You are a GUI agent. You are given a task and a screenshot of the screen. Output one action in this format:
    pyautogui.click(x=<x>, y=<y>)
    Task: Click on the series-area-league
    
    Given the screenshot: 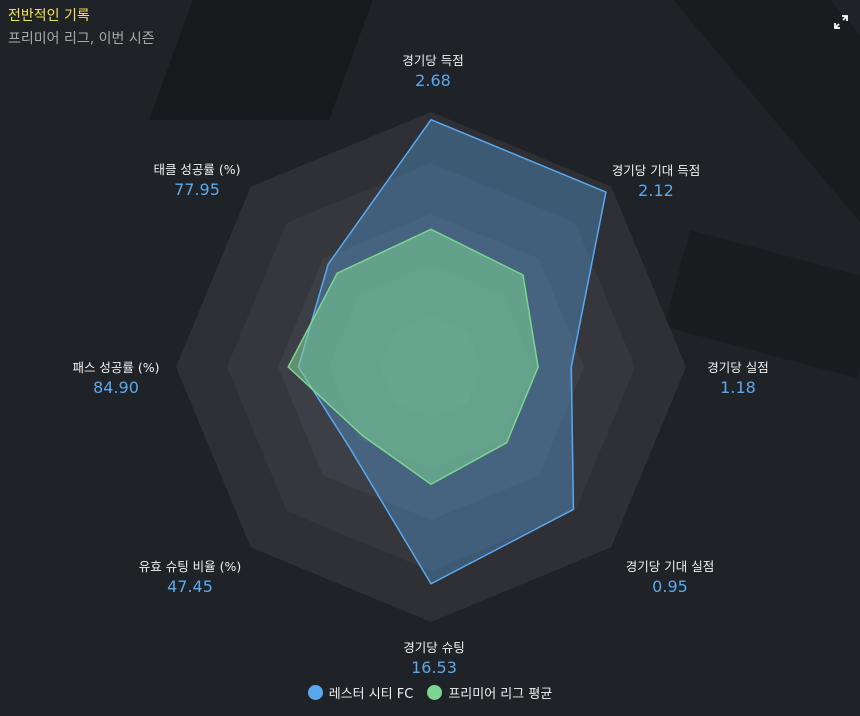 What is the action you would take?
    pyautogui.click(x=413, y=357)
    